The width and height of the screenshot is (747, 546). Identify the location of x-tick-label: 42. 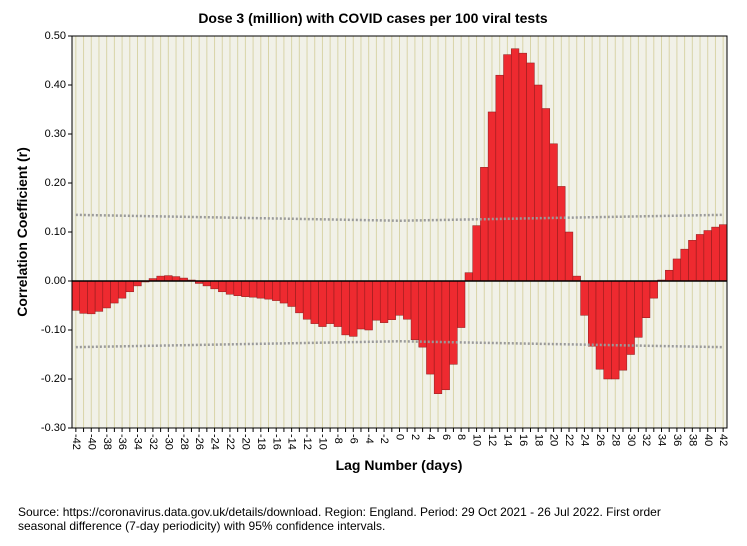
(723, 440).